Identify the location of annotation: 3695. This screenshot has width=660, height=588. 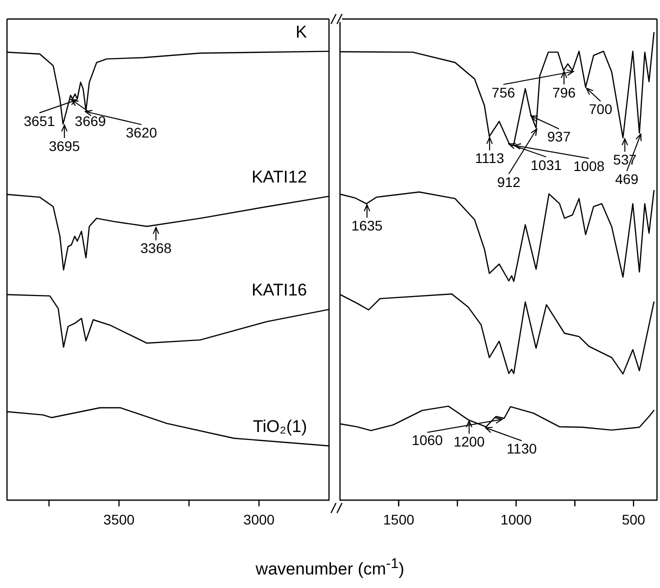
(64, 146).